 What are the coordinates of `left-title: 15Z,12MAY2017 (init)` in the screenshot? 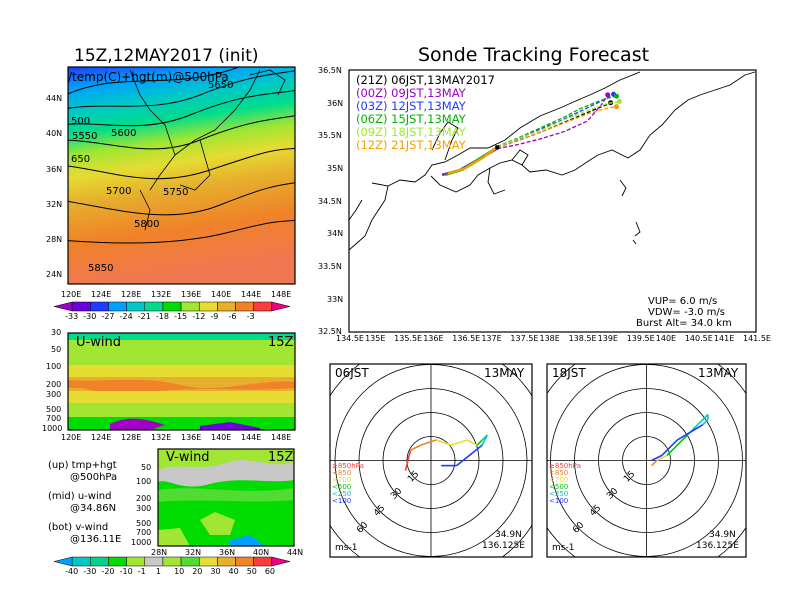 It's located at (166, 56).